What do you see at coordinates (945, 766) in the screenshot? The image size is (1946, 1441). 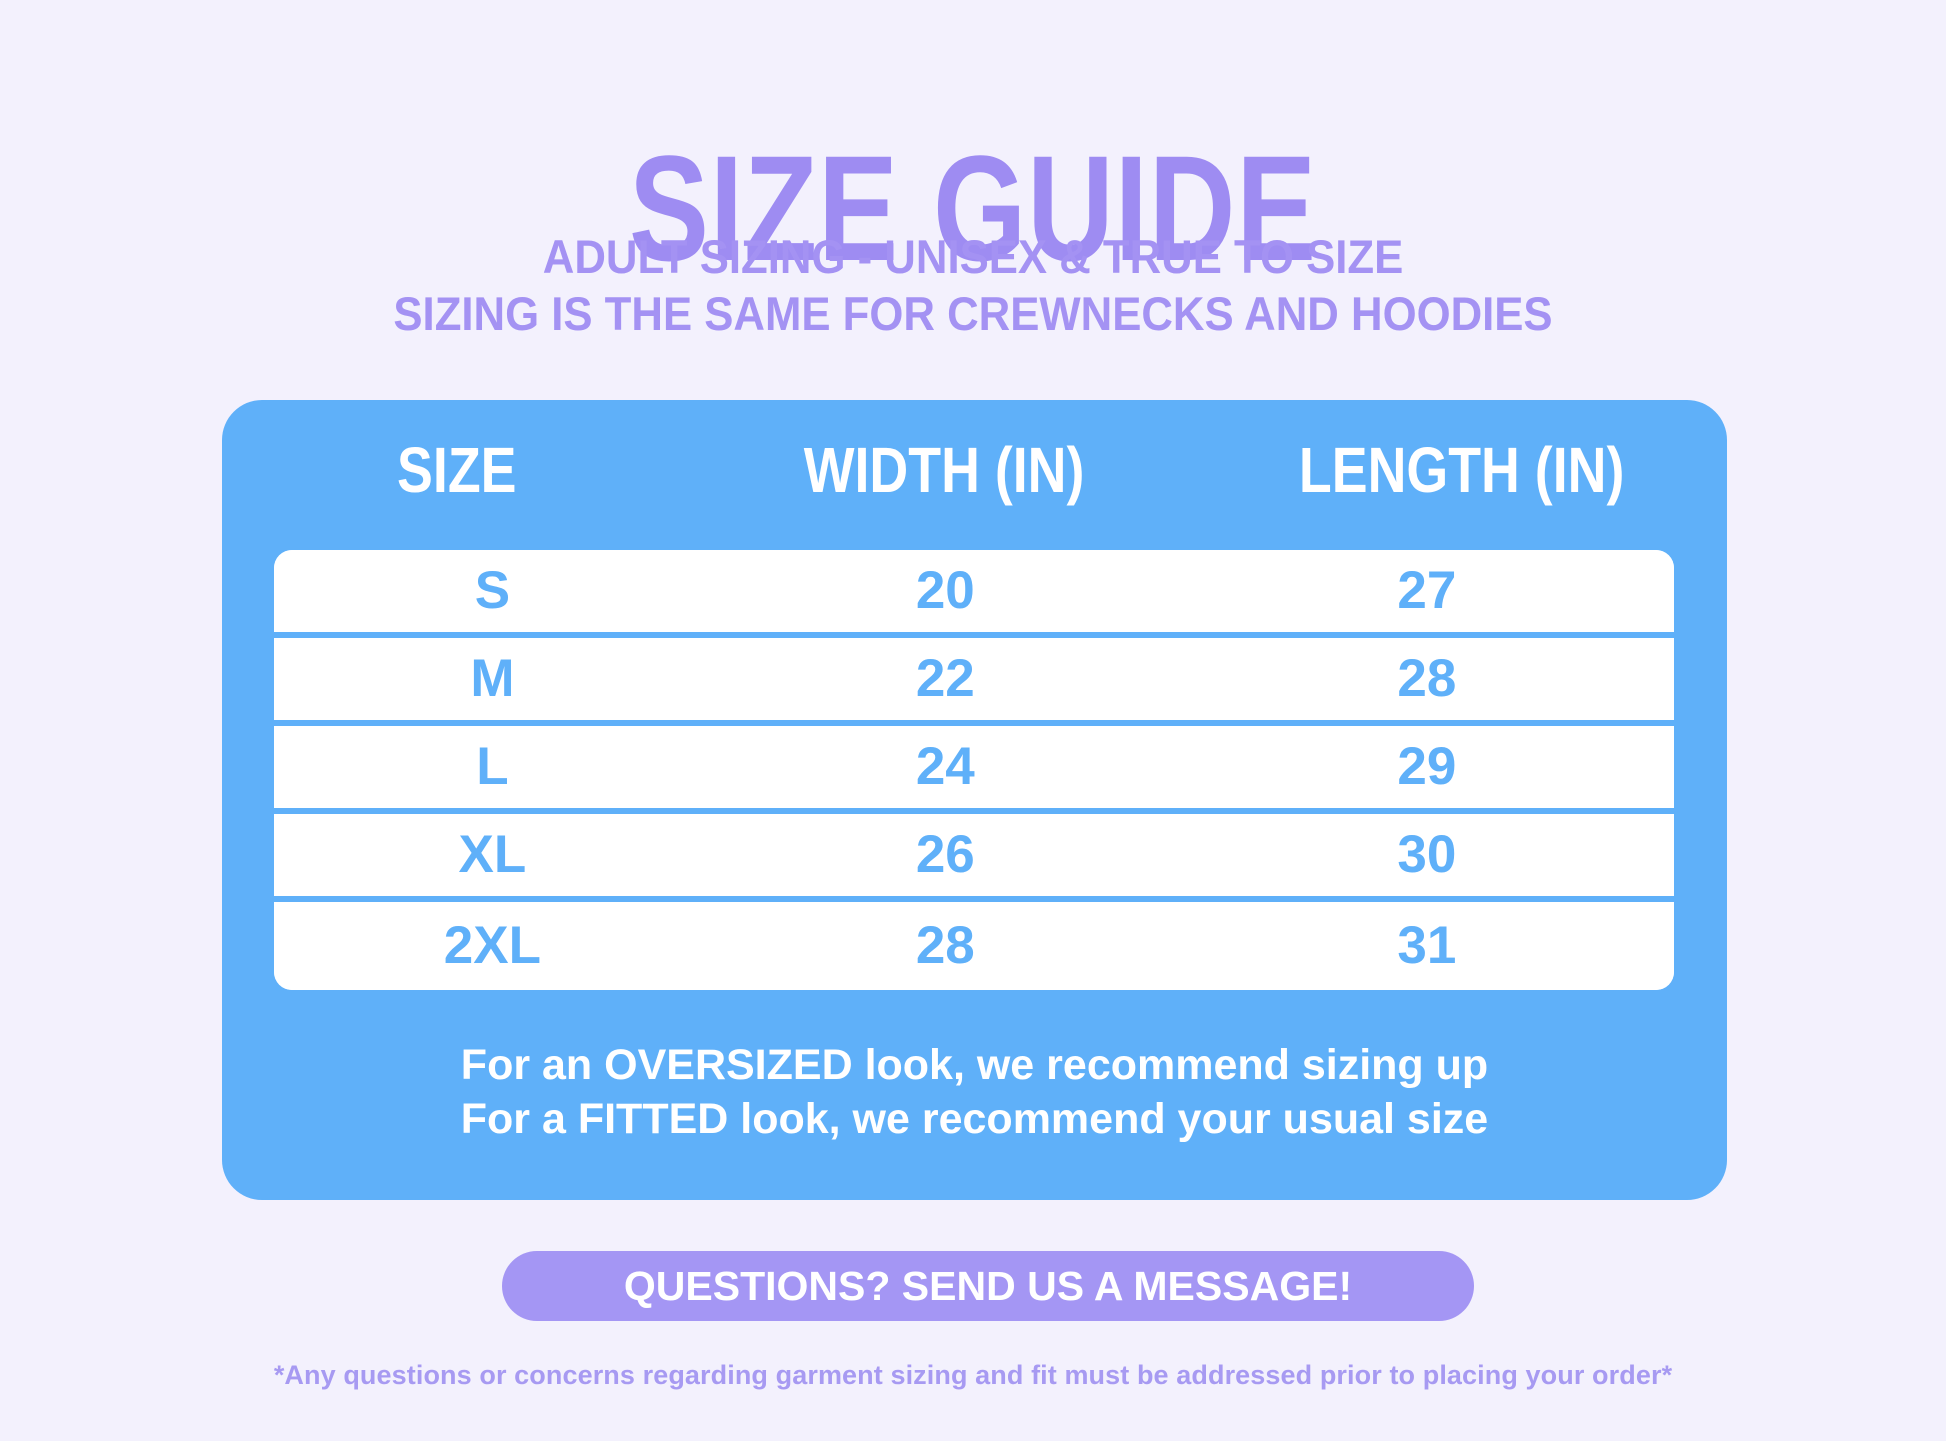 I see `cell-width: 24` at bounding box center [945, 766].